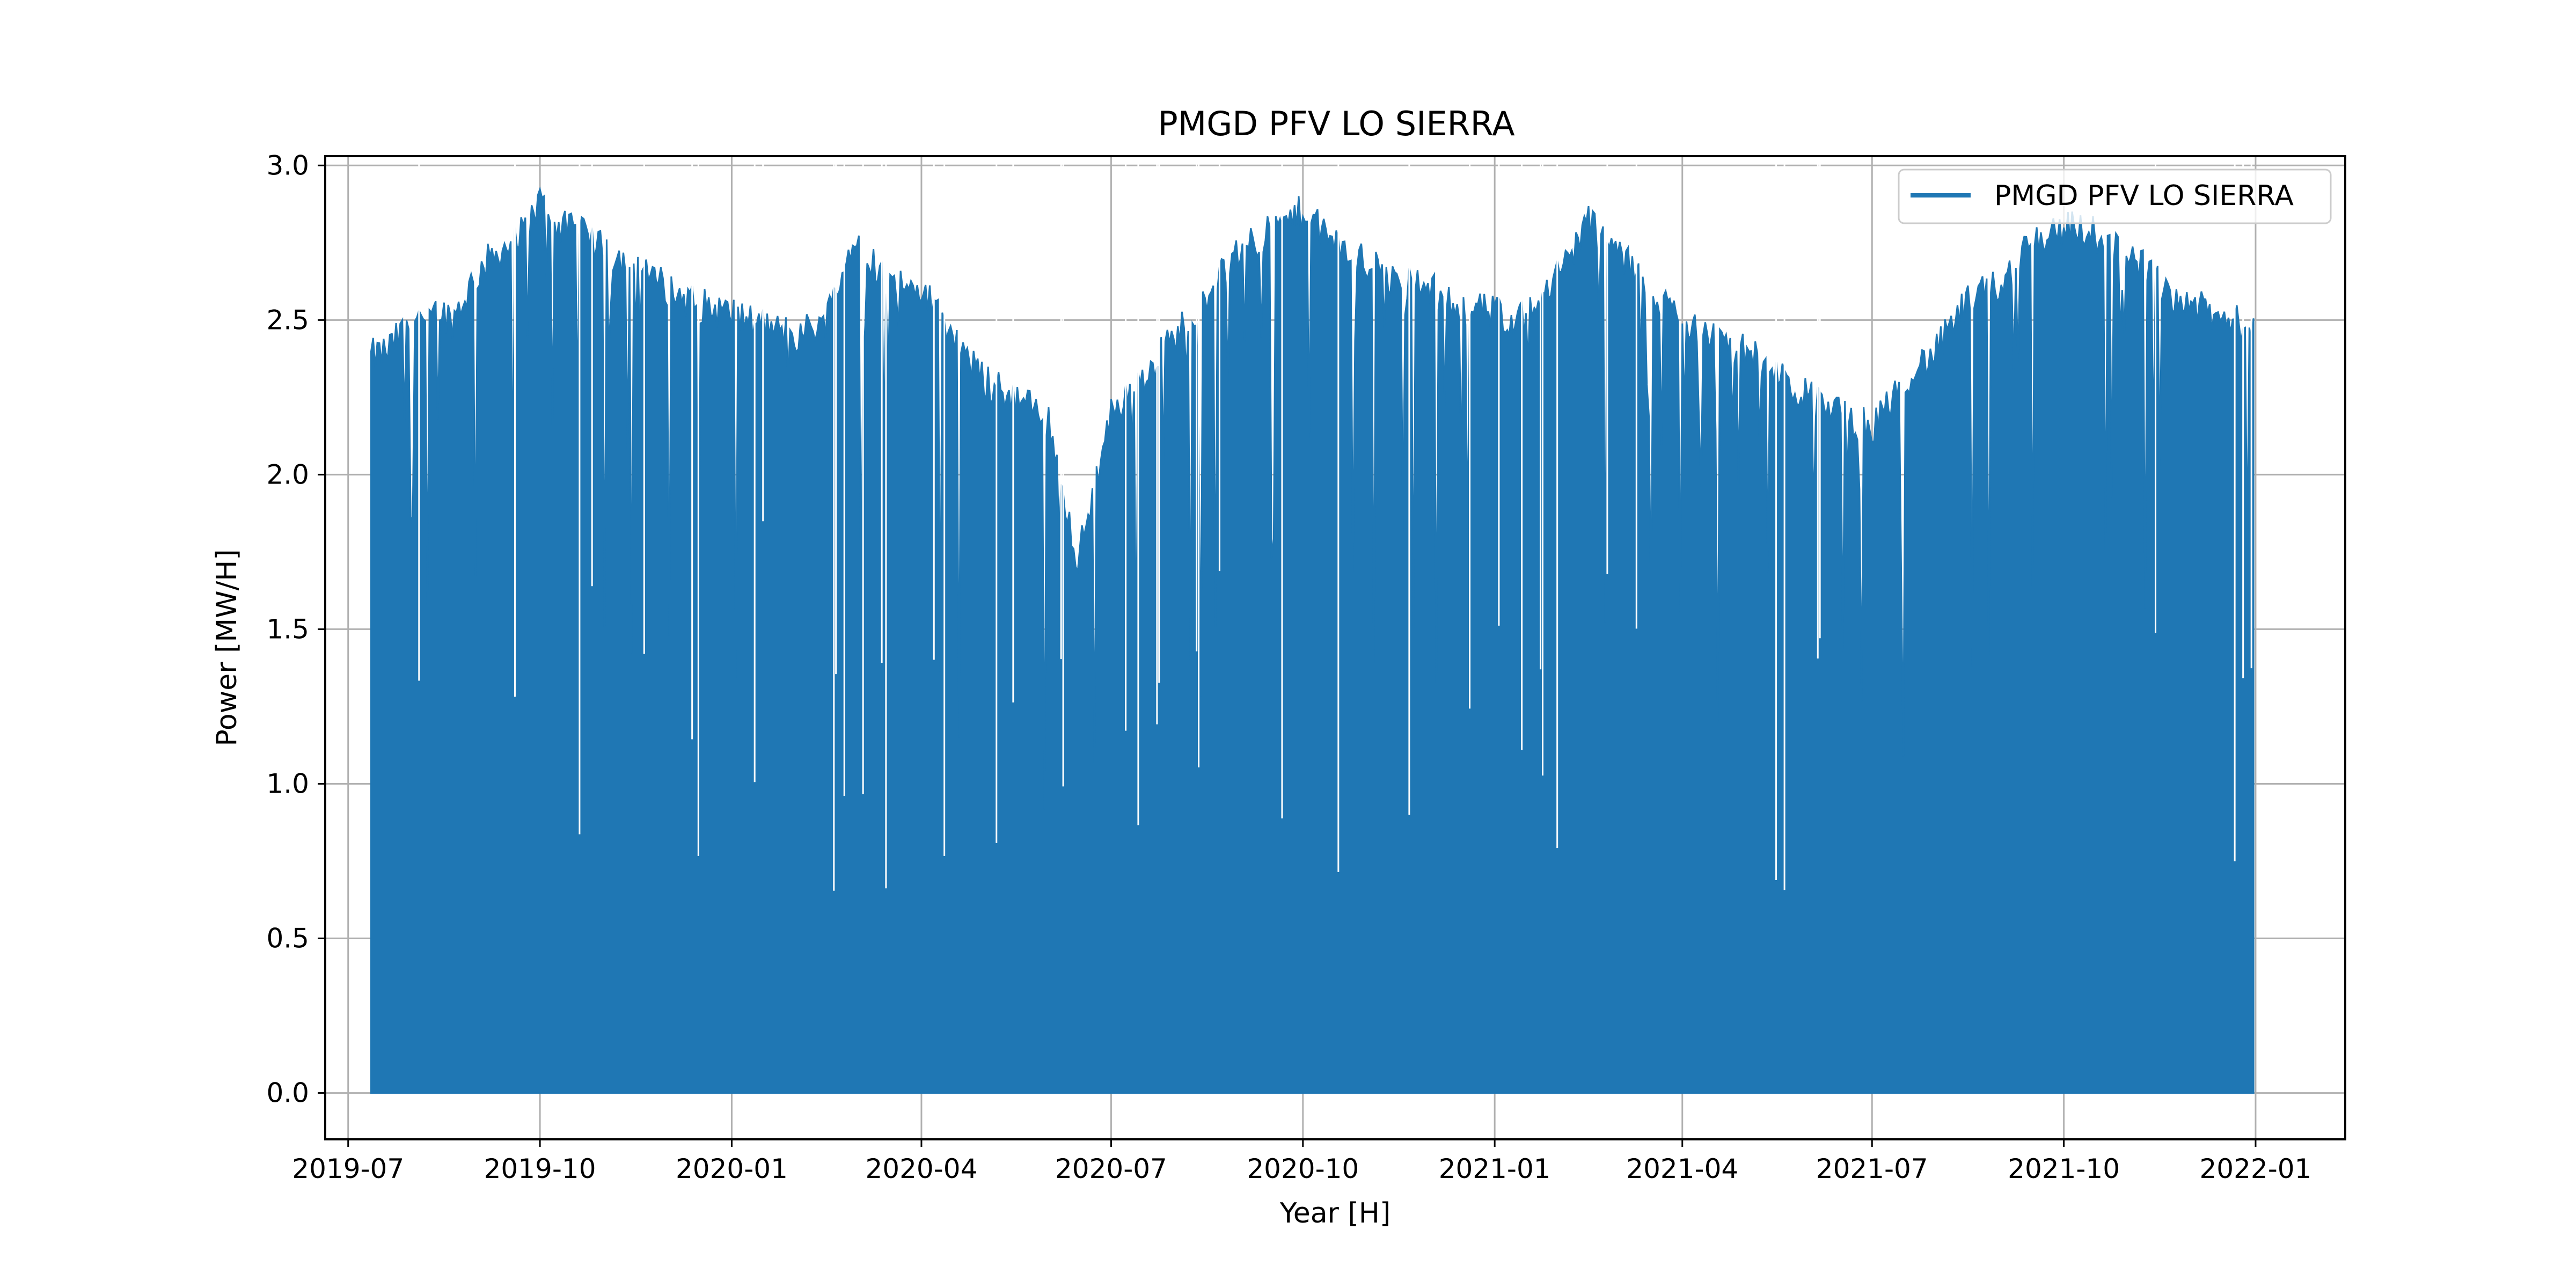 This screenshot has width=2576, height=1288. I want to click on x-tick-label: 2022-01, so click(2256, 1168).